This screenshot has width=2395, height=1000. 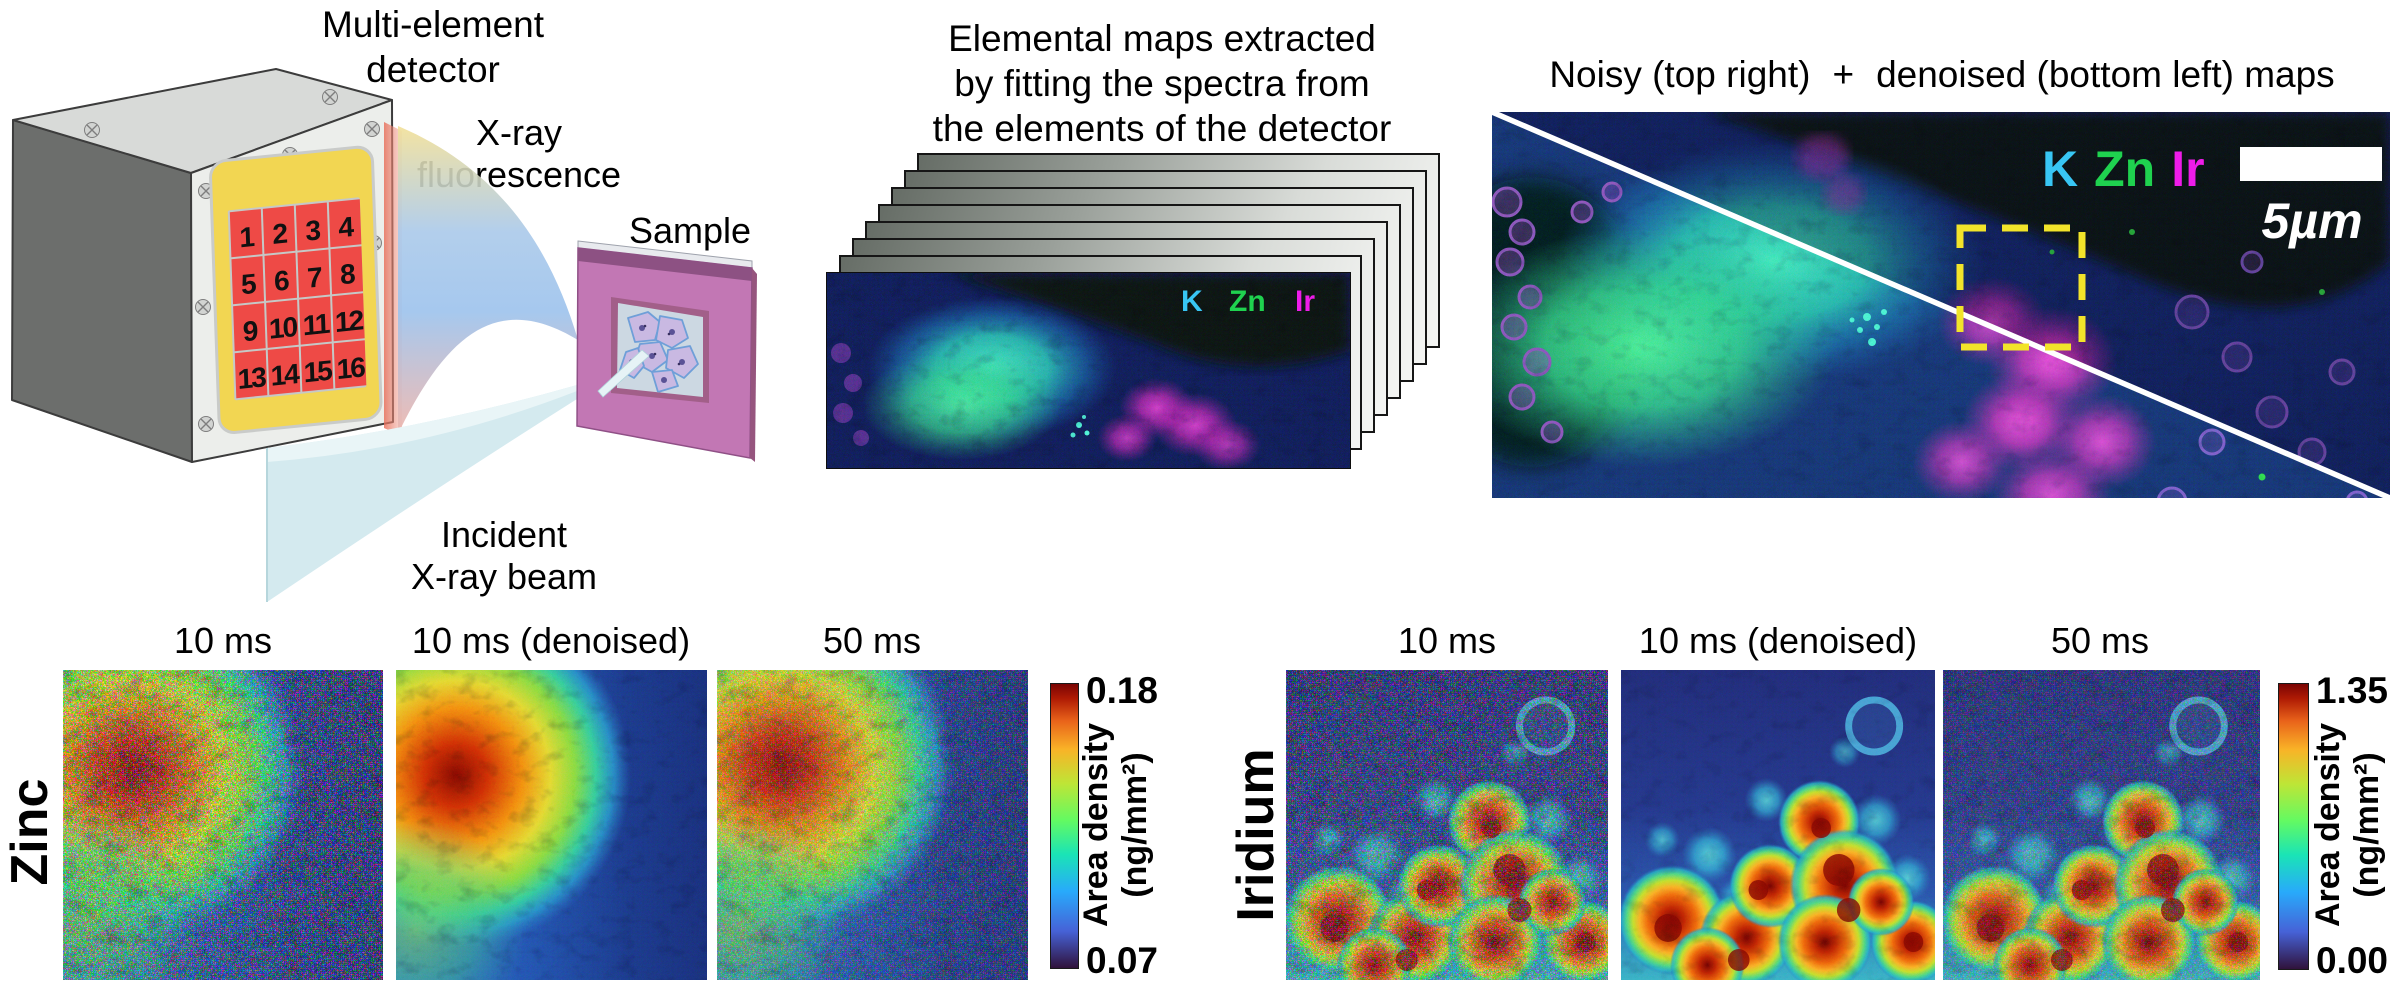 What do you see at coordinates (1778, 825) in the screenshot?
I see `iridium-map-10ms-denoised` at bounding box center [1778, 825].